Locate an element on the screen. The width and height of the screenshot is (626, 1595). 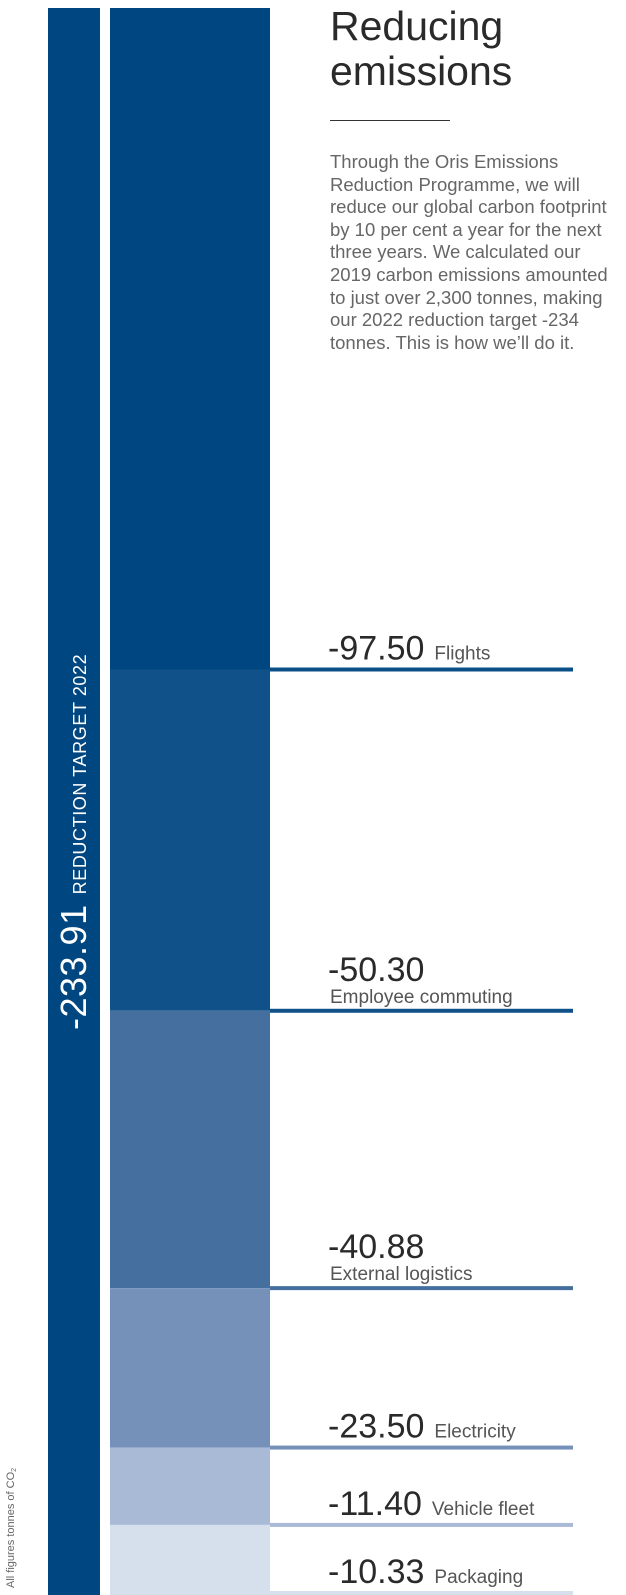
segment-bar-vehicle-fleet is located at coordinates (190, 1486).